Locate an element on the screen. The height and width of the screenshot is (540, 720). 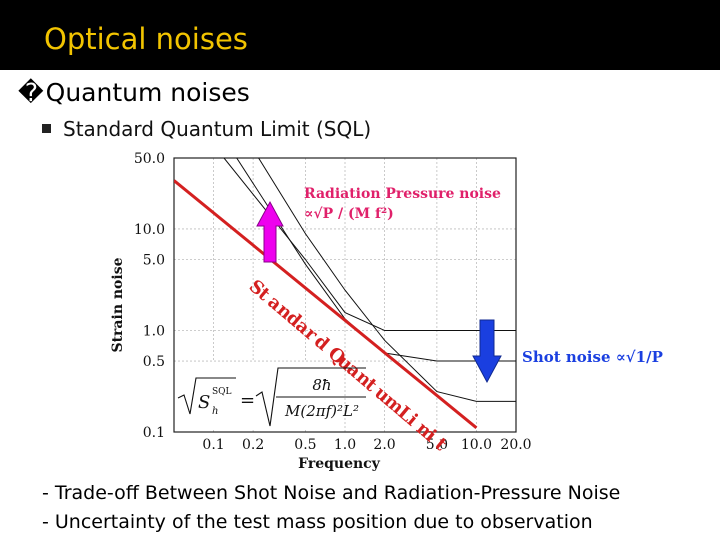
x-tick-label: 2.0 is located at coordinates (384, 445).